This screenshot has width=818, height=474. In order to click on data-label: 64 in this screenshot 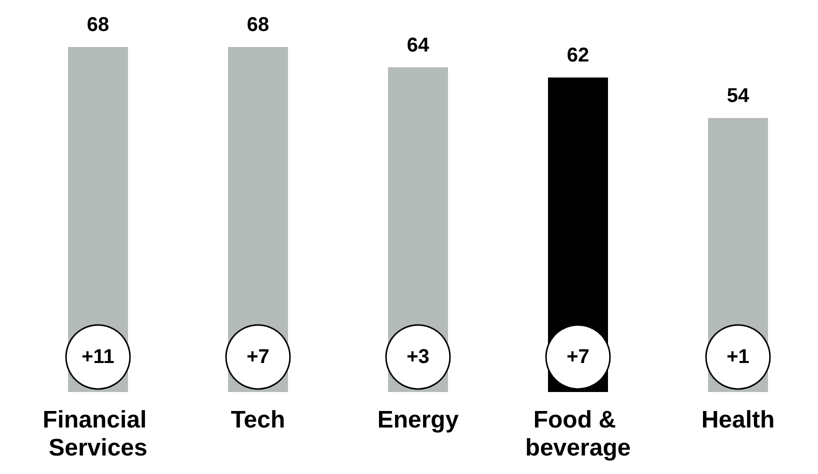, I will do `click(418, 45)`.